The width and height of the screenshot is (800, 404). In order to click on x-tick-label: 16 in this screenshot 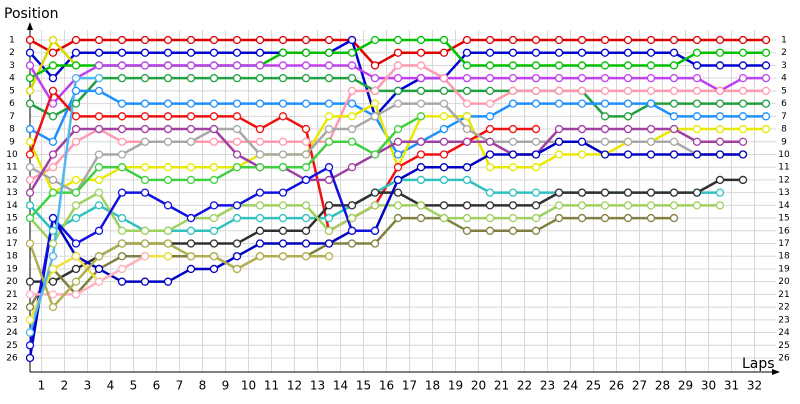, I will do `click(386, 386)`.